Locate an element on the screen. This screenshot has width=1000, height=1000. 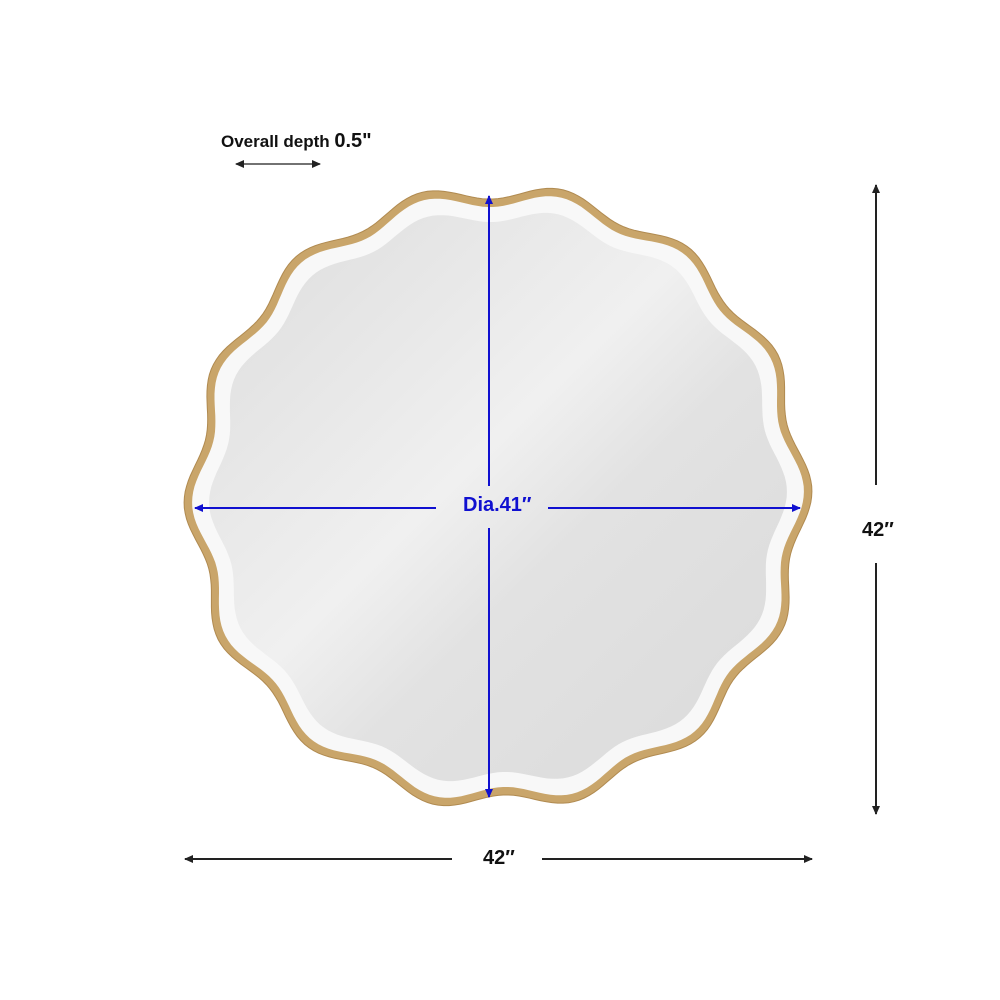
height-label: 42″ is located at coordinates (878, 530).